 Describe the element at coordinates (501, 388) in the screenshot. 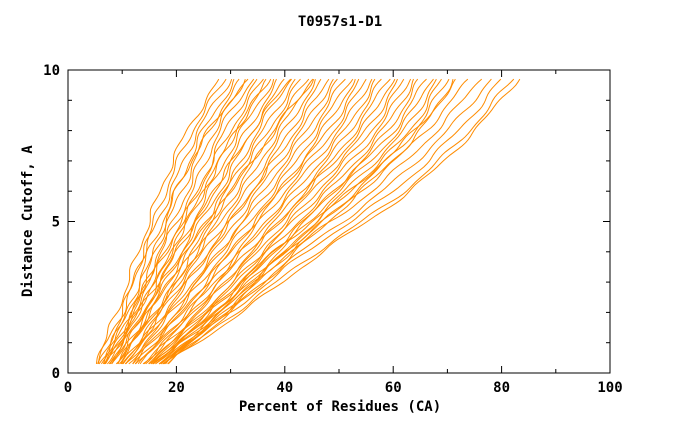

I see `tick-label: 80` at that location.